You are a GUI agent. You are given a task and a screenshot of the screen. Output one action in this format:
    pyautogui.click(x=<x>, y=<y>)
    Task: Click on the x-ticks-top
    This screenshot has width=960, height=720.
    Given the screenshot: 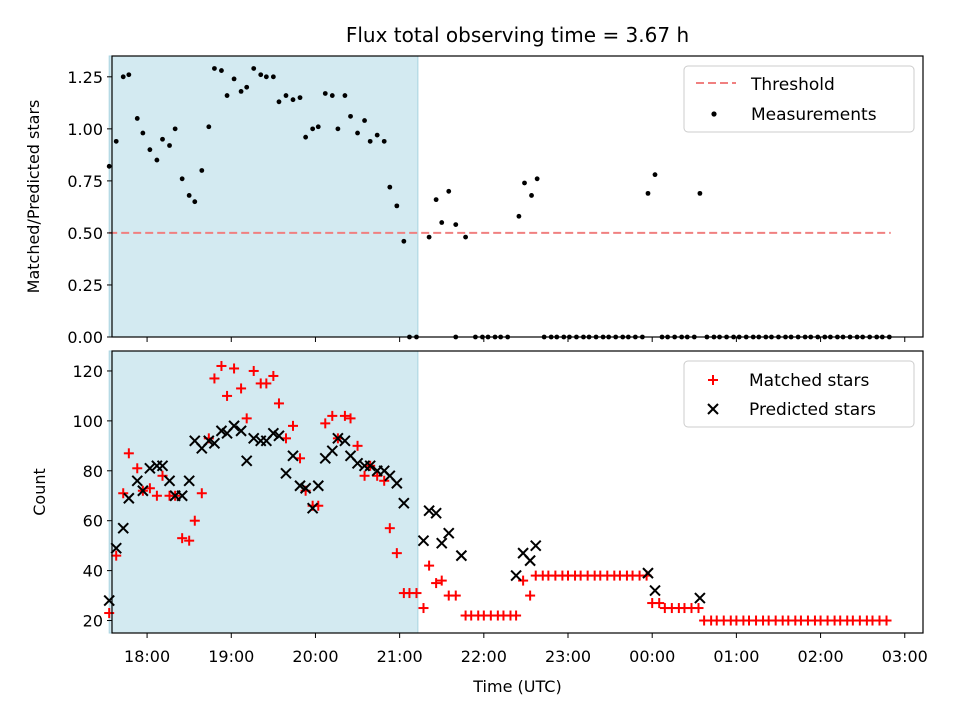 What is the action you would take?
    pyautogui.click(x=526, y=339)
    